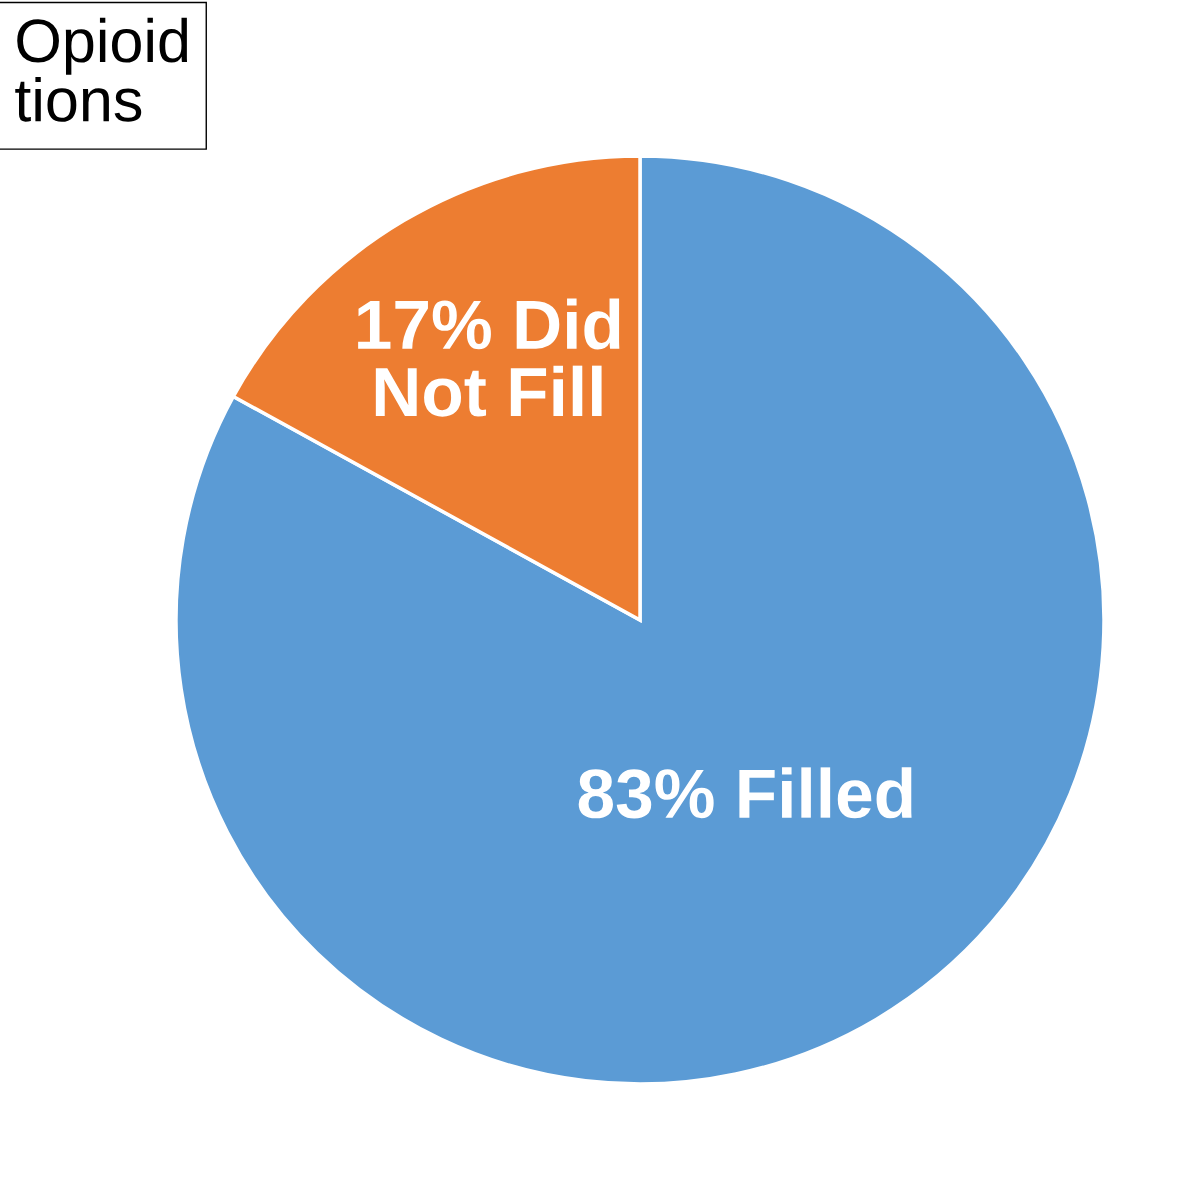 The width and height of the screenshot is (1195, 1181). Describe the element at coordinates (101, 69) in the screenshot. I see `text: Opioid tions` at that location.